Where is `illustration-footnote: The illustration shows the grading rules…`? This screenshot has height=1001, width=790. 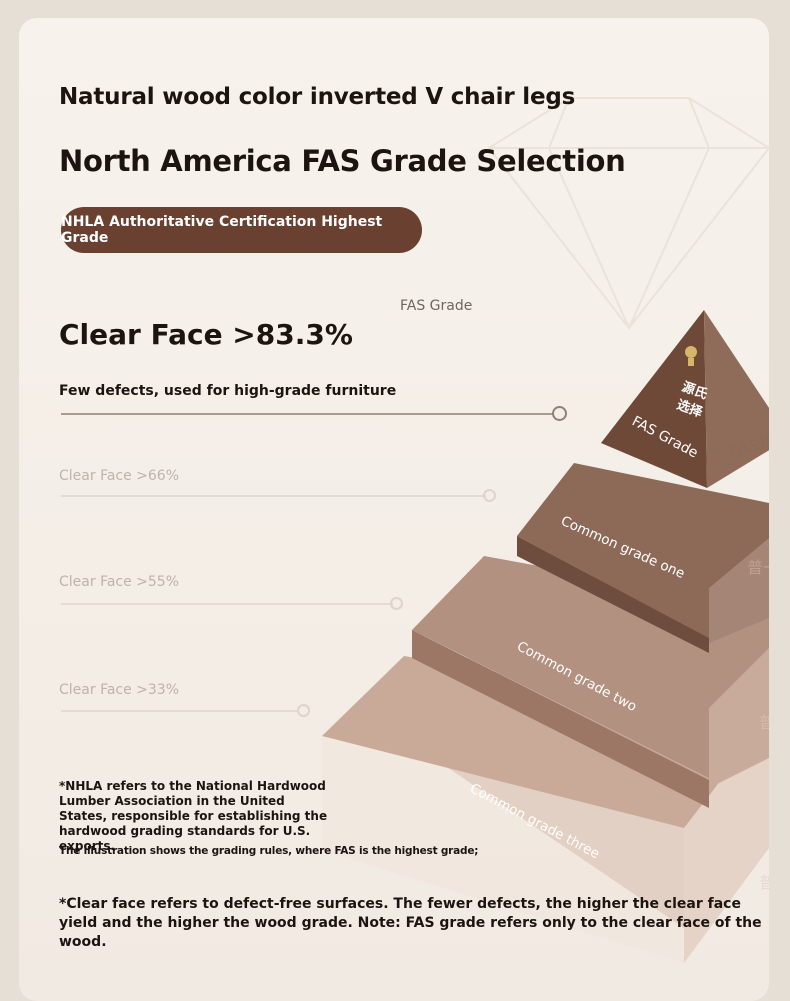
illustration-footnote: The illustration shows the grading rules… is located at coordinates (269, 851).